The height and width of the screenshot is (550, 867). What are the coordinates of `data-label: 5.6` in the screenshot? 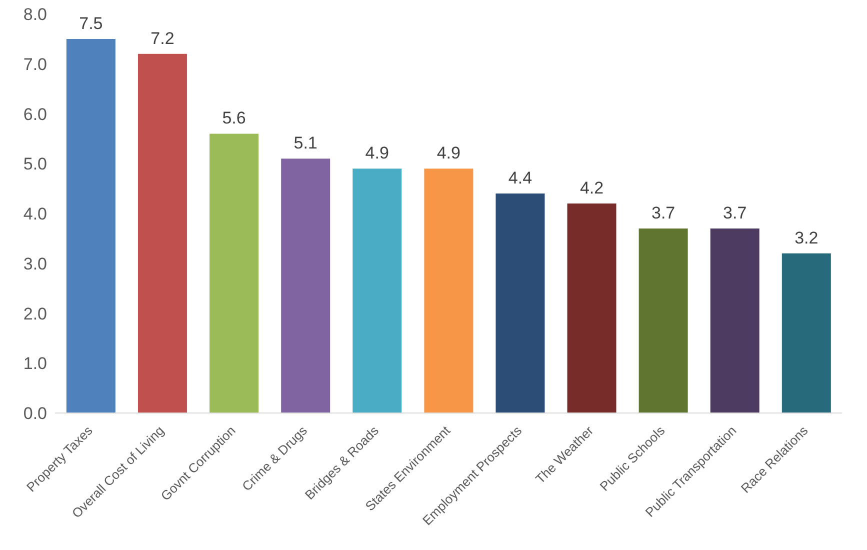 It's located at (234, 118).